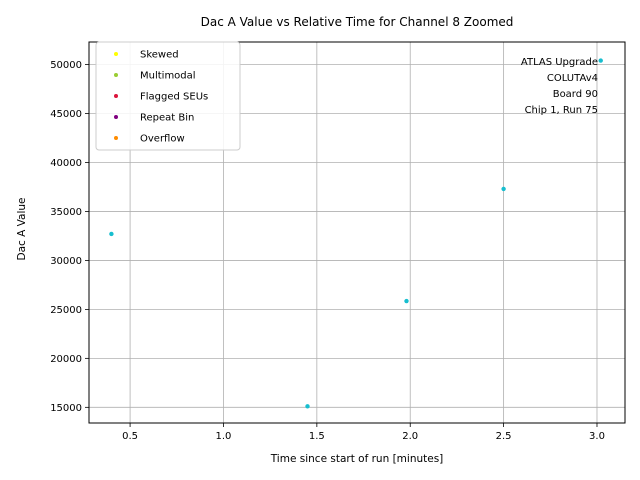 This screenshot has height=480, width=640. Describe the element at coordinates (159, 55) in the screenshot. I see `legend-label: Skewed` at that location.